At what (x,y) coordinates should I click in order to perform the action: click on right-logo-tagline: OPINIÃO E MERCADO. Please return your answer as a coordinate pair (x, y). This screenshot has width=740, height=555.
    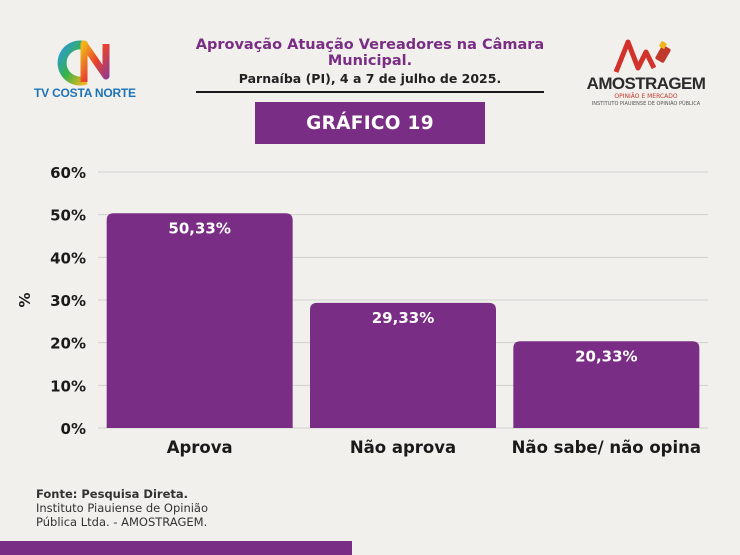
    Looking at the image, I should click on (646, 96).